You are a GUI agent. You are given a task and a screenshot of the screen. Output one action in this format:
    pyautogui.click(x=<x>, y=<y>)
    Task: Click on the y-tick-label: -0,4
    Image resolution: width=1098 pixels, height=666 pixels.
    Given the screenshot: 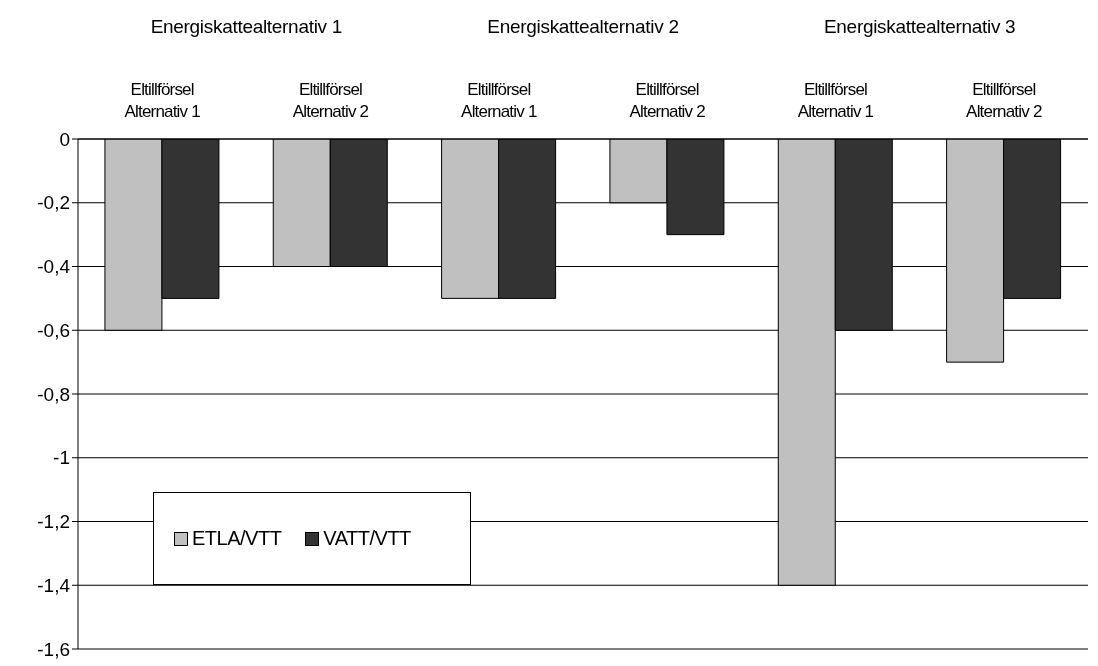 What is the action you would take?
    pyautogui.click(x=54, y=267)
    